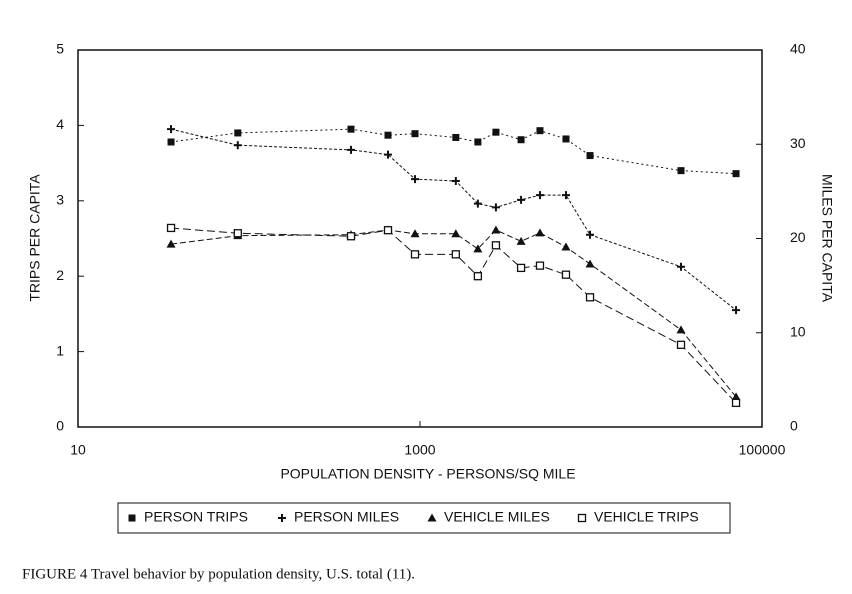  What do you see at coordinates (453, 151) in the screenshot?
I see `series-line` at bounding box center [453, 151].